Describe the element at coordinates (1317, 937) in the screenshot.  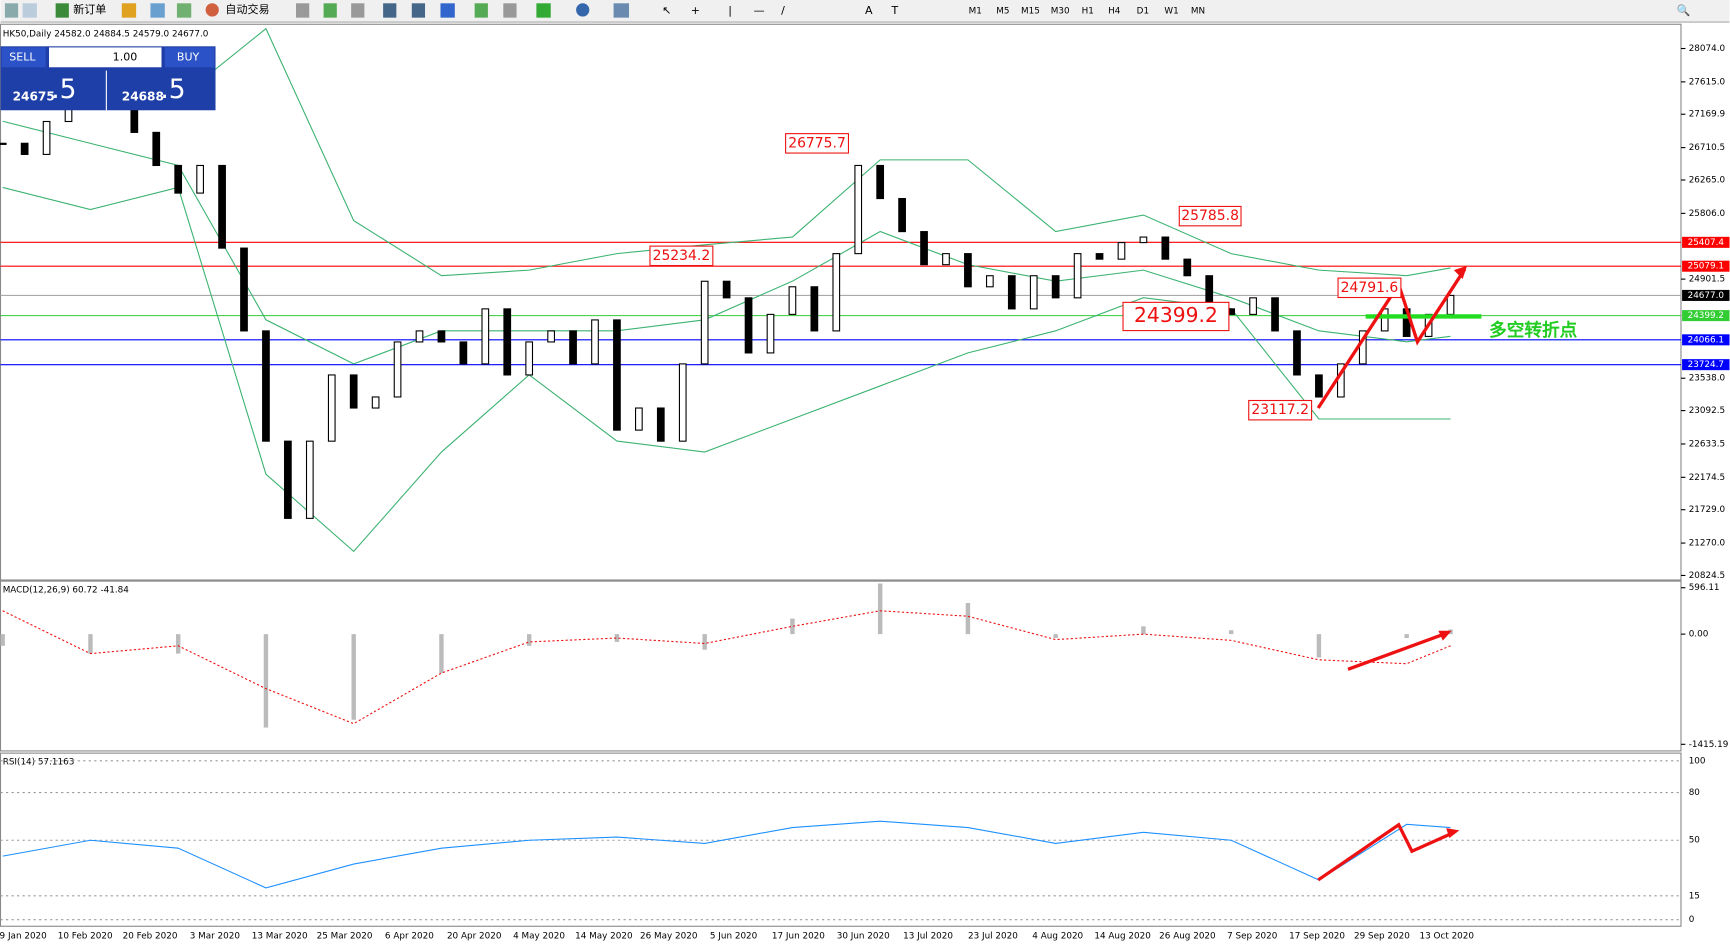
I see `x-tick-label: 17 Sep 2020` at that location.